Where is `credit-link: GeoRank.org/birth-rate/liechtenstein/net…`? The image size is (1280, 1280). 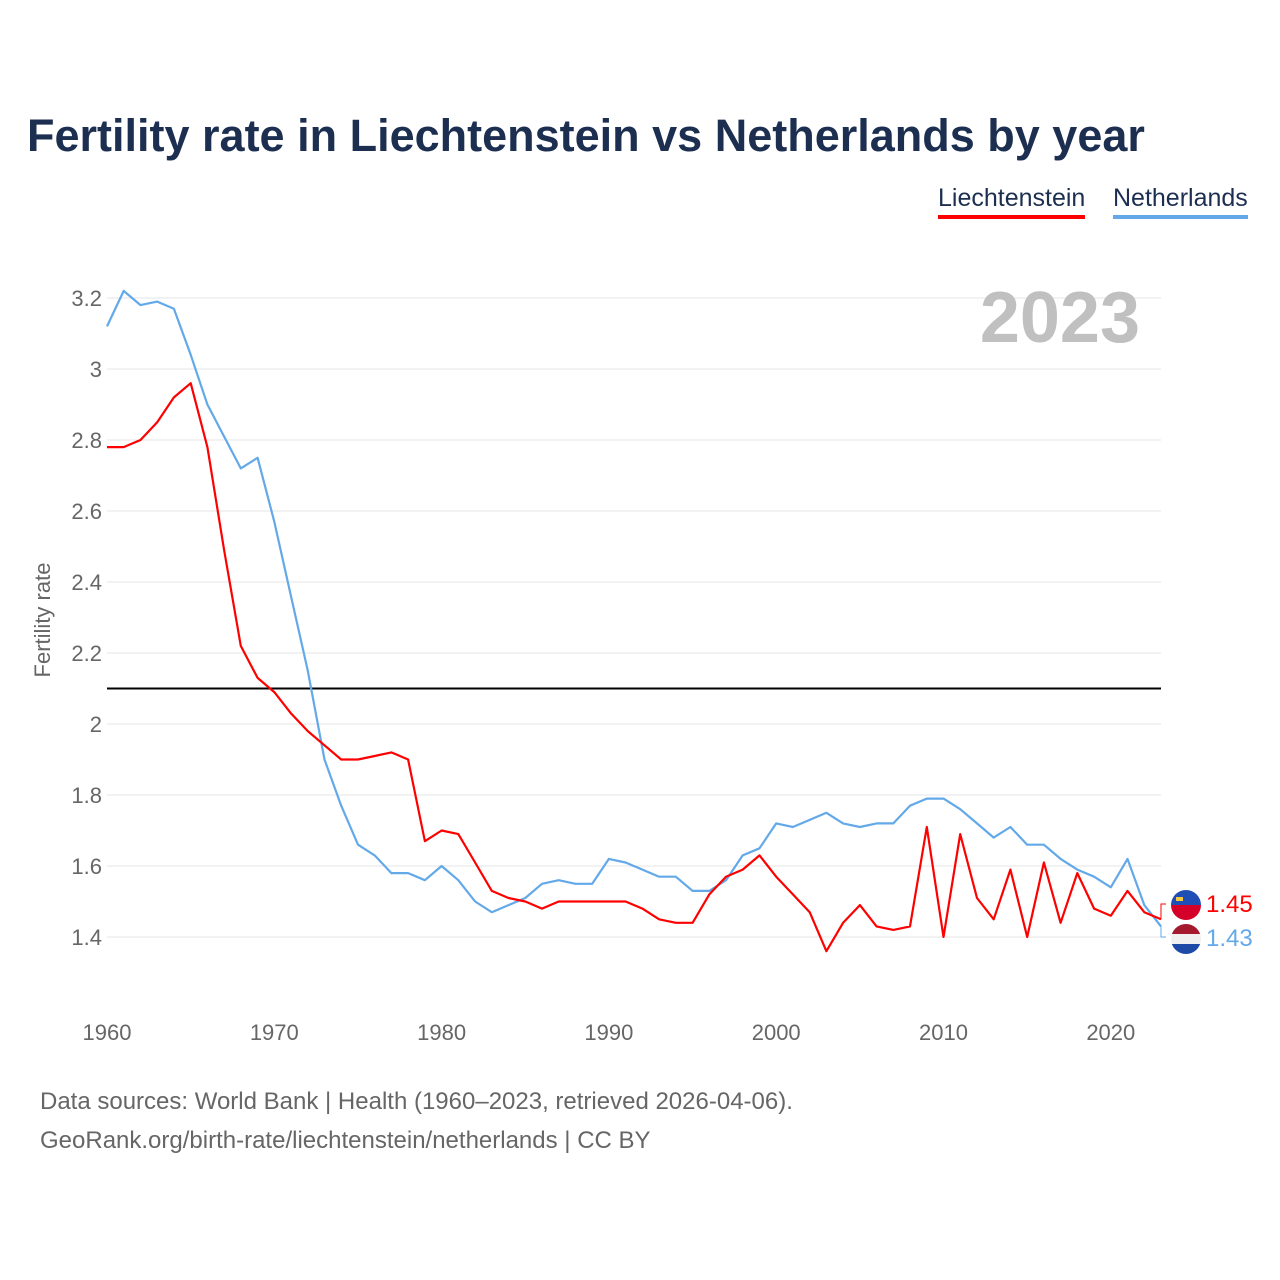
credit-link: GeoRank.org/birth-rate/liechtenstein/net… is located at coordinates (345, 1140).